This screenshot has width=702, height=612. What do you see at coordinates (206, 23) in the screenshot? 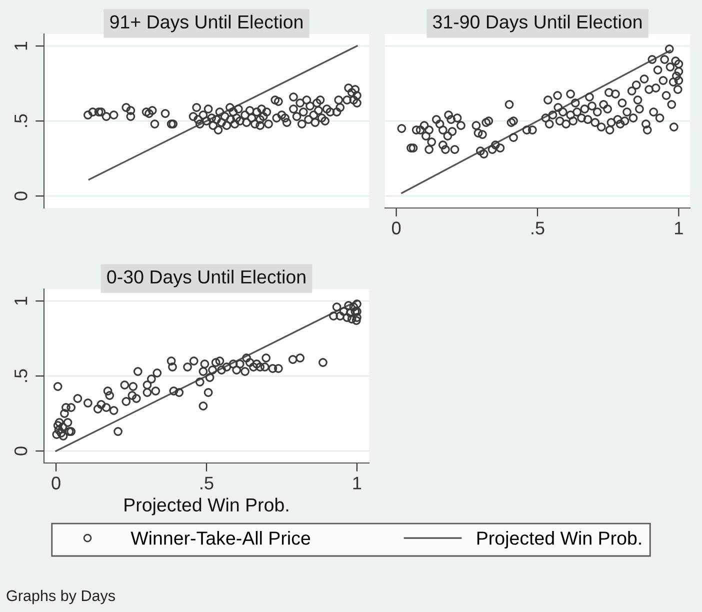
I see `chart-title: 91+ Days Until Election` at bounding box center [206, 23].